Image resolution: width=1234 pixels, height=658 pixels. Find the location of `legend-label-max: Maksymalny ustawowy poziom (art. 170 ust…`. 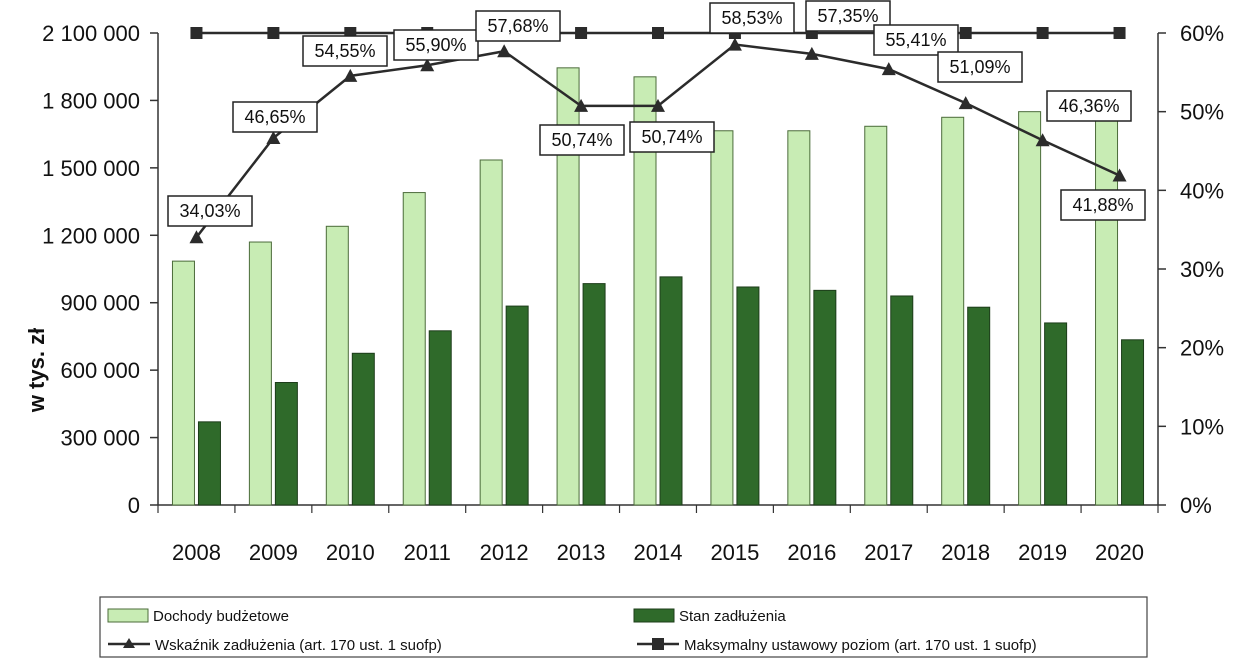

legend-label-max: Maksymalny ustawowy poziom (art. 170 ust… is located at coordinates (860, 645).